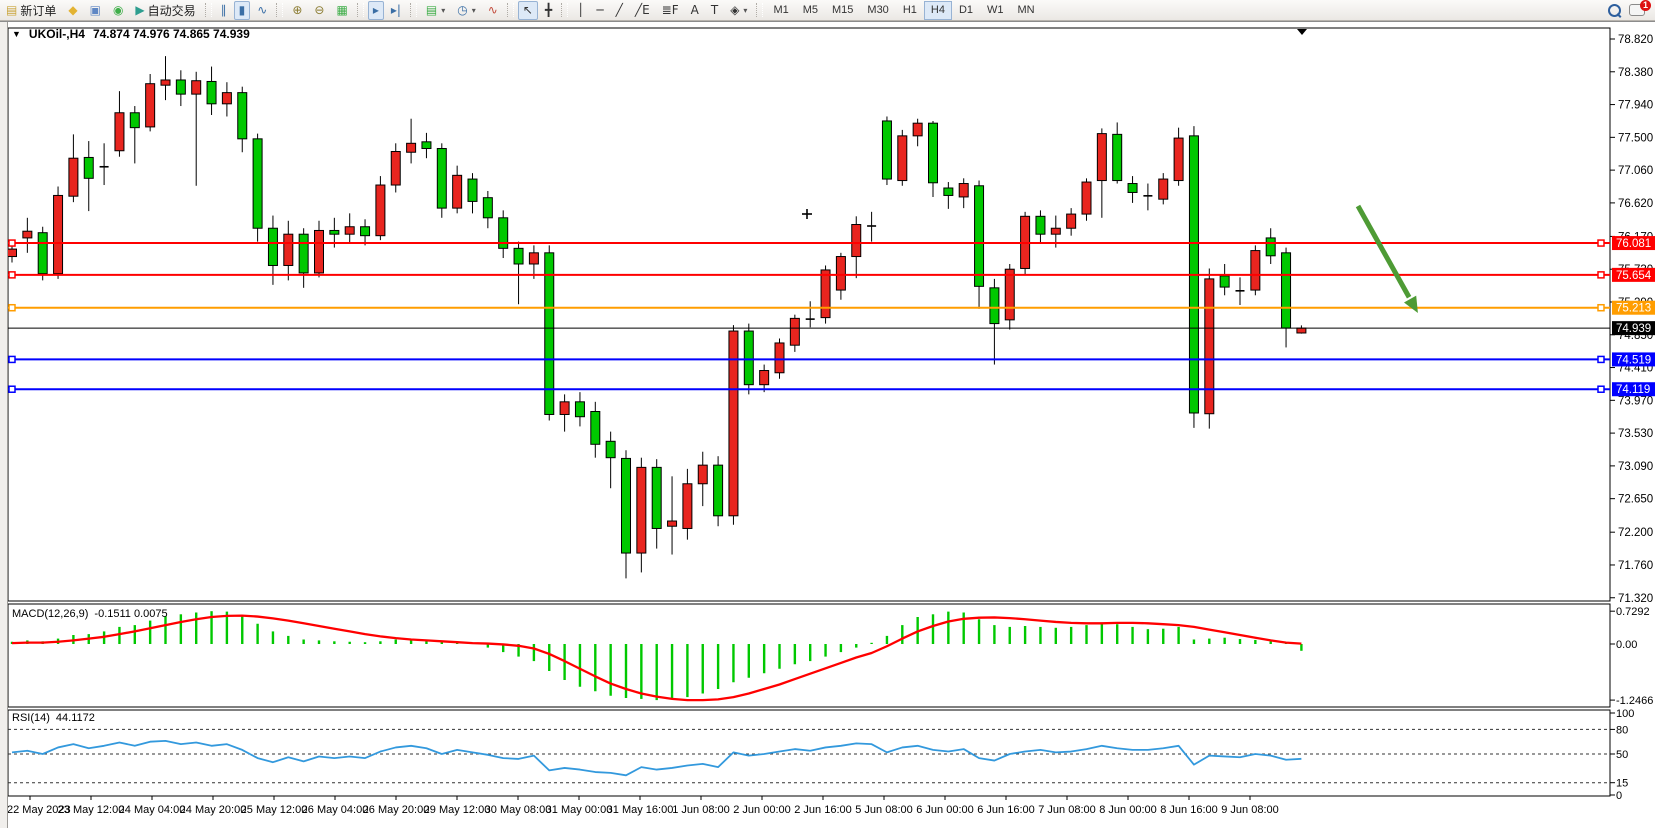  What do you see at coordinates (1640, 8) in the screenshot?
I see `chat-icon: 1` at bounding box center [1640, 8].